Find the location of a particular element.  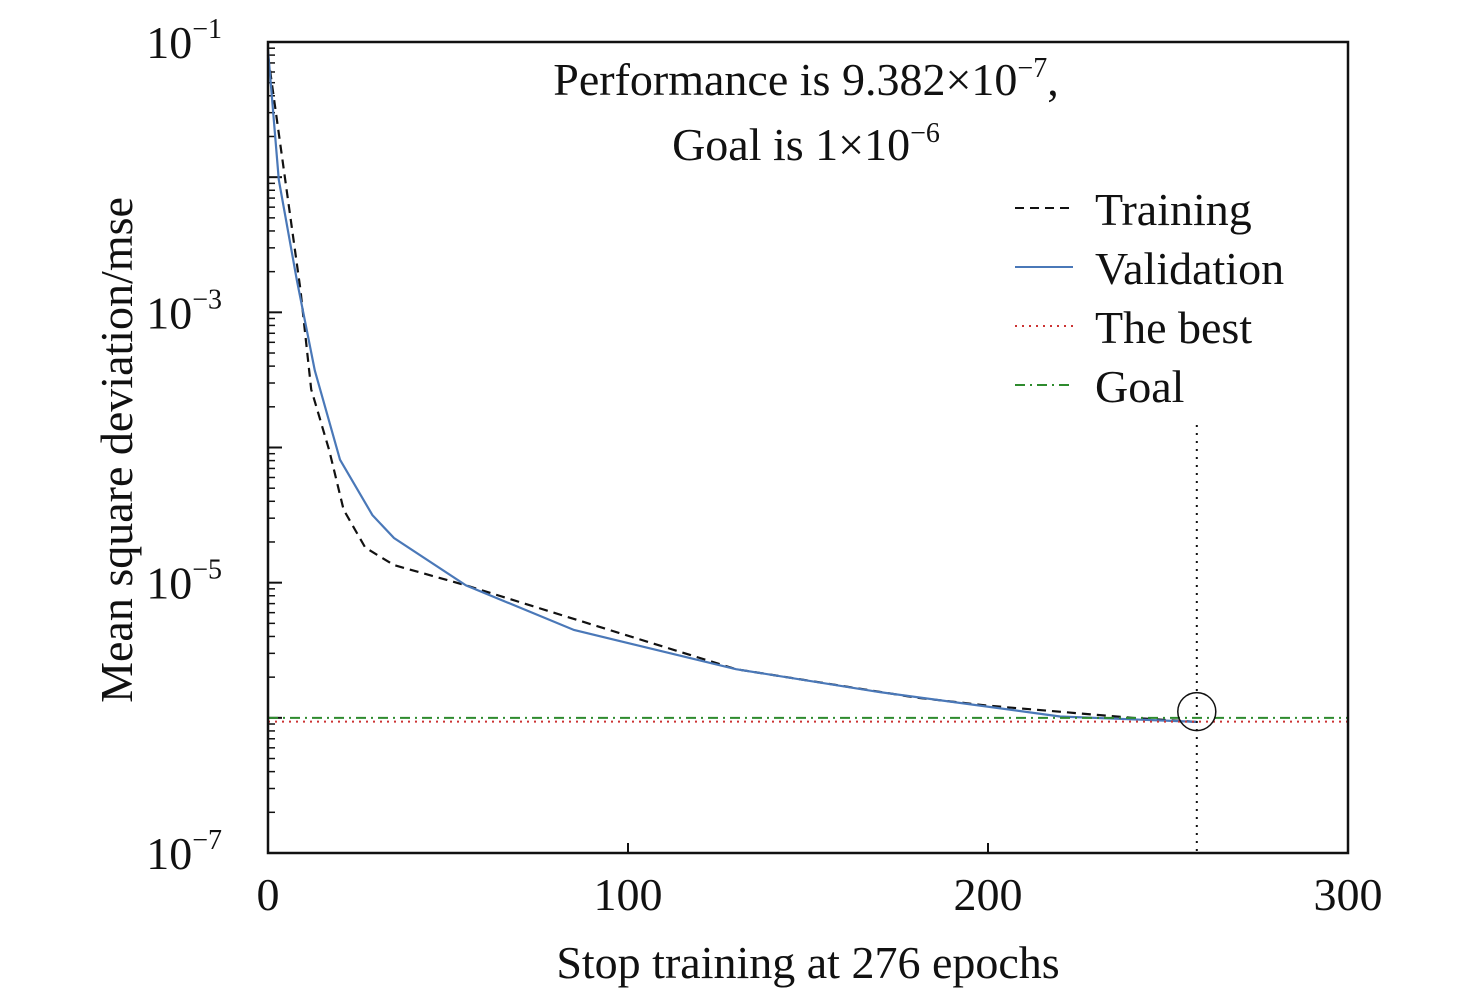

x-tick-label: 100 is located at coordinates (628, 894).